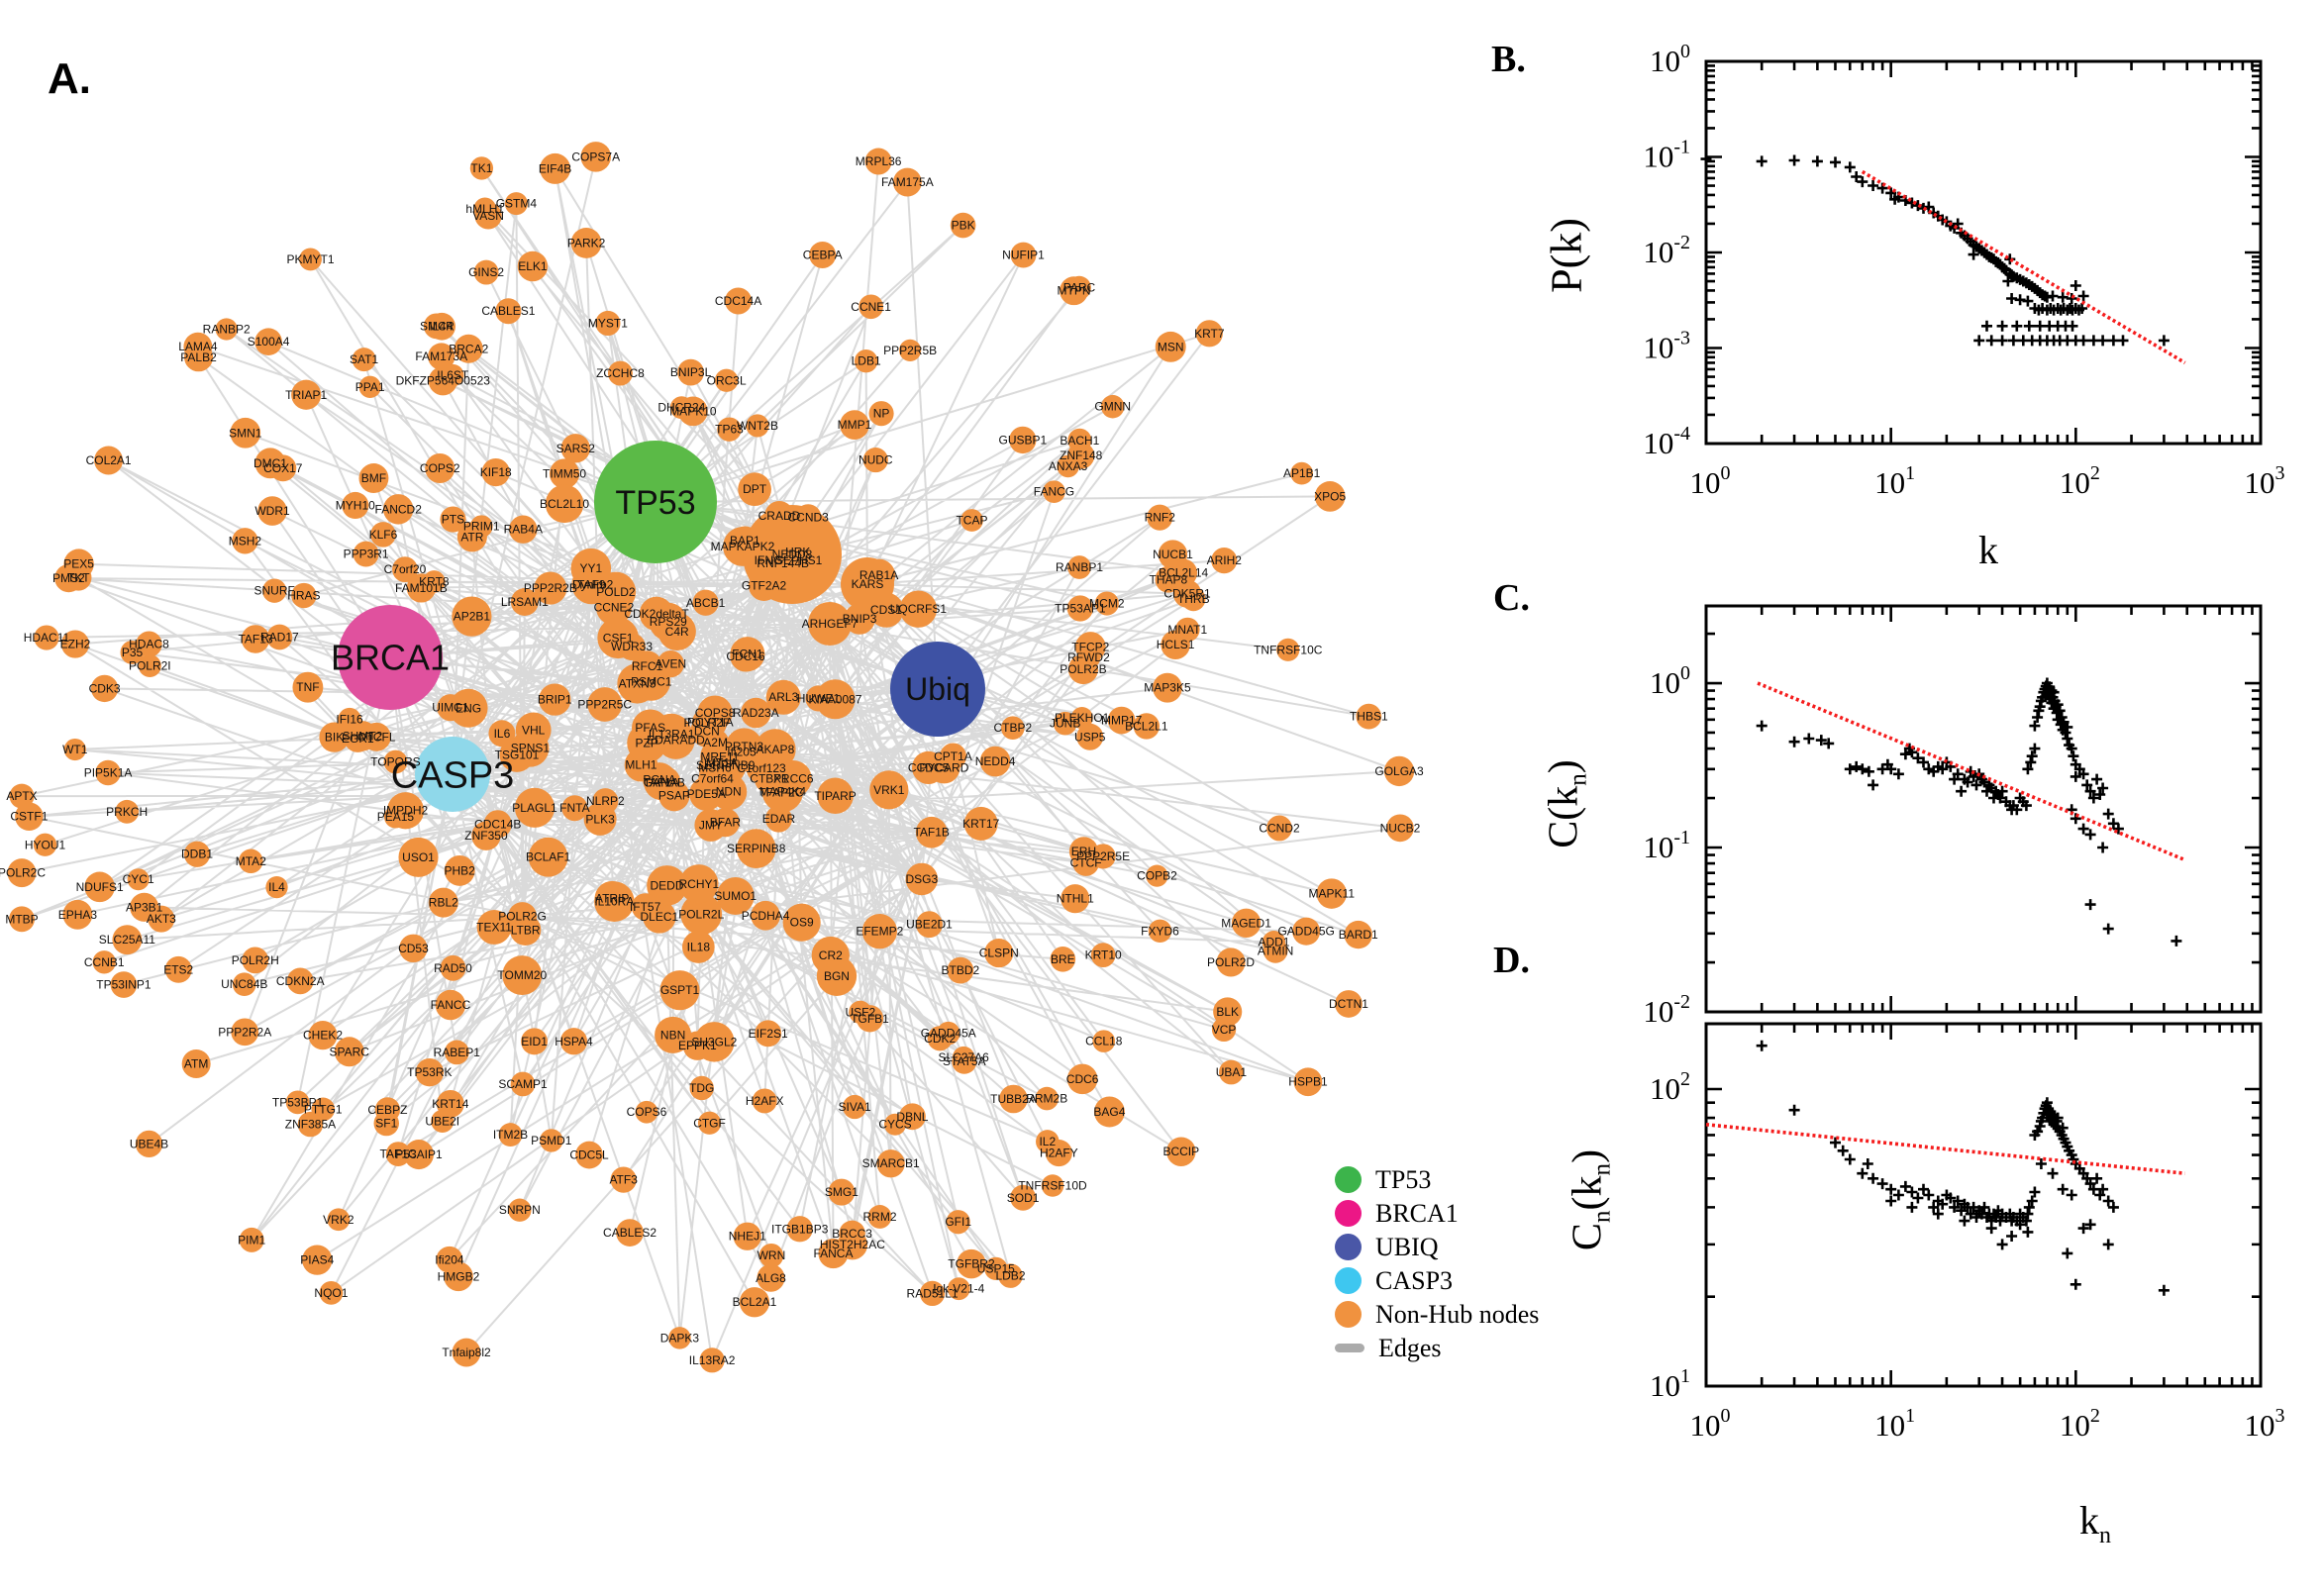 The width and height of the screenshot is (2323, 1596). I want to click on network-node-label: POLR2B, so click(1083, 669).